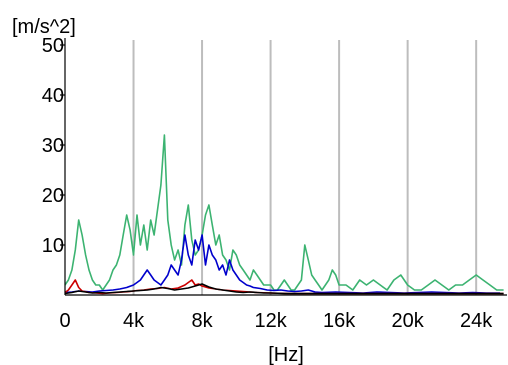 The height and width of the screenshot is (365, 508). What do you see at coordinates (53, 246) in the screenshot?
I see `y-tick-label: 10` at bounding box center [53, 246].